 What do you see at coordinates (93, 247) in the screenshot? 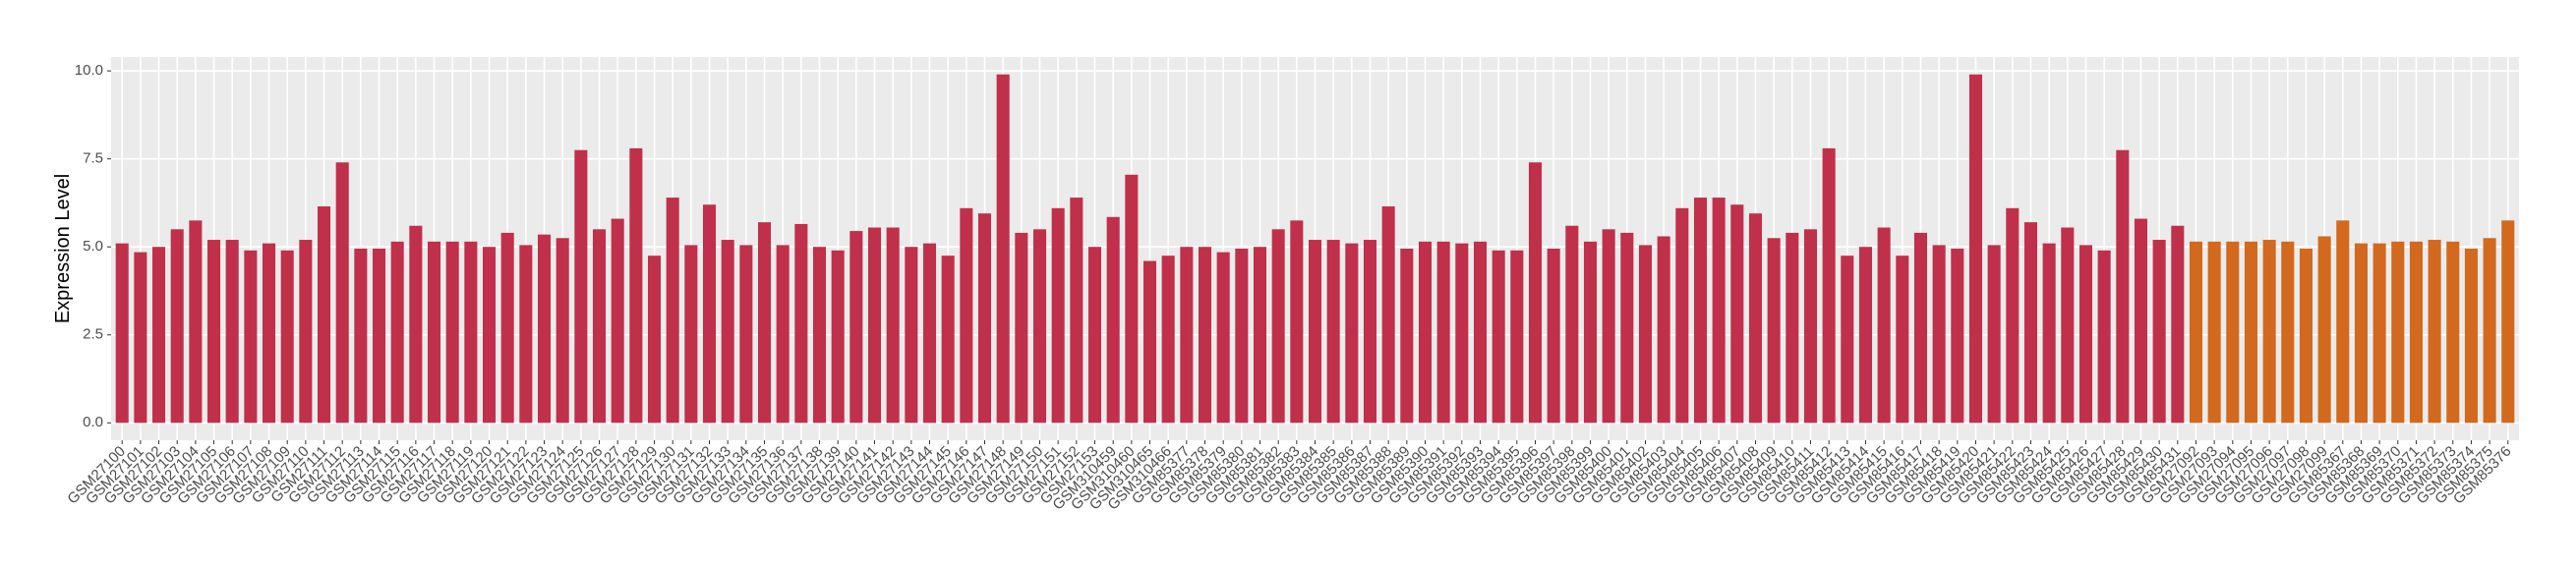
I see `y-tick-label: 5.0` at bounding box center [93, 247].